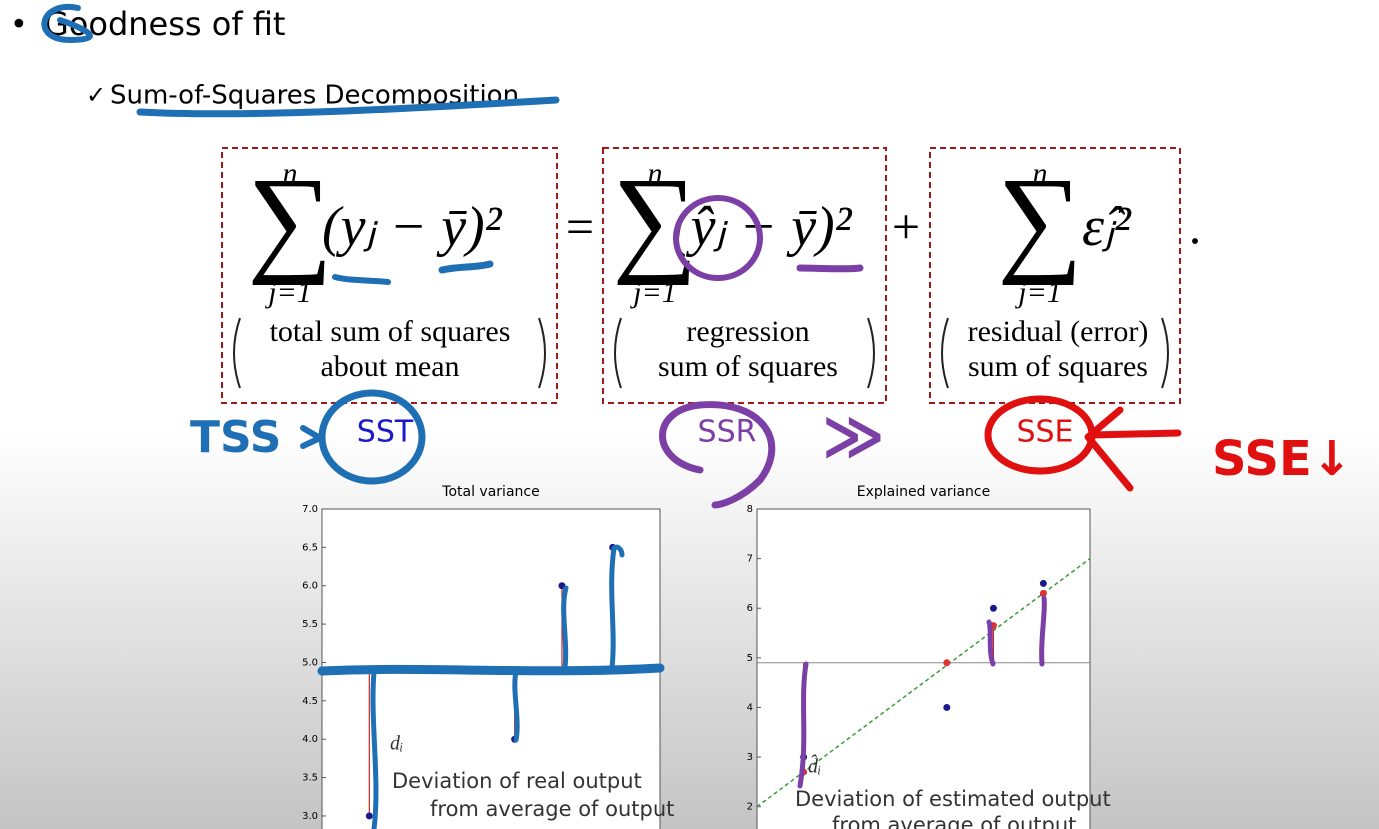 This screenshot has height=829, width=1379. I want to click on handwritten-note: TSS, so click(235, 437).